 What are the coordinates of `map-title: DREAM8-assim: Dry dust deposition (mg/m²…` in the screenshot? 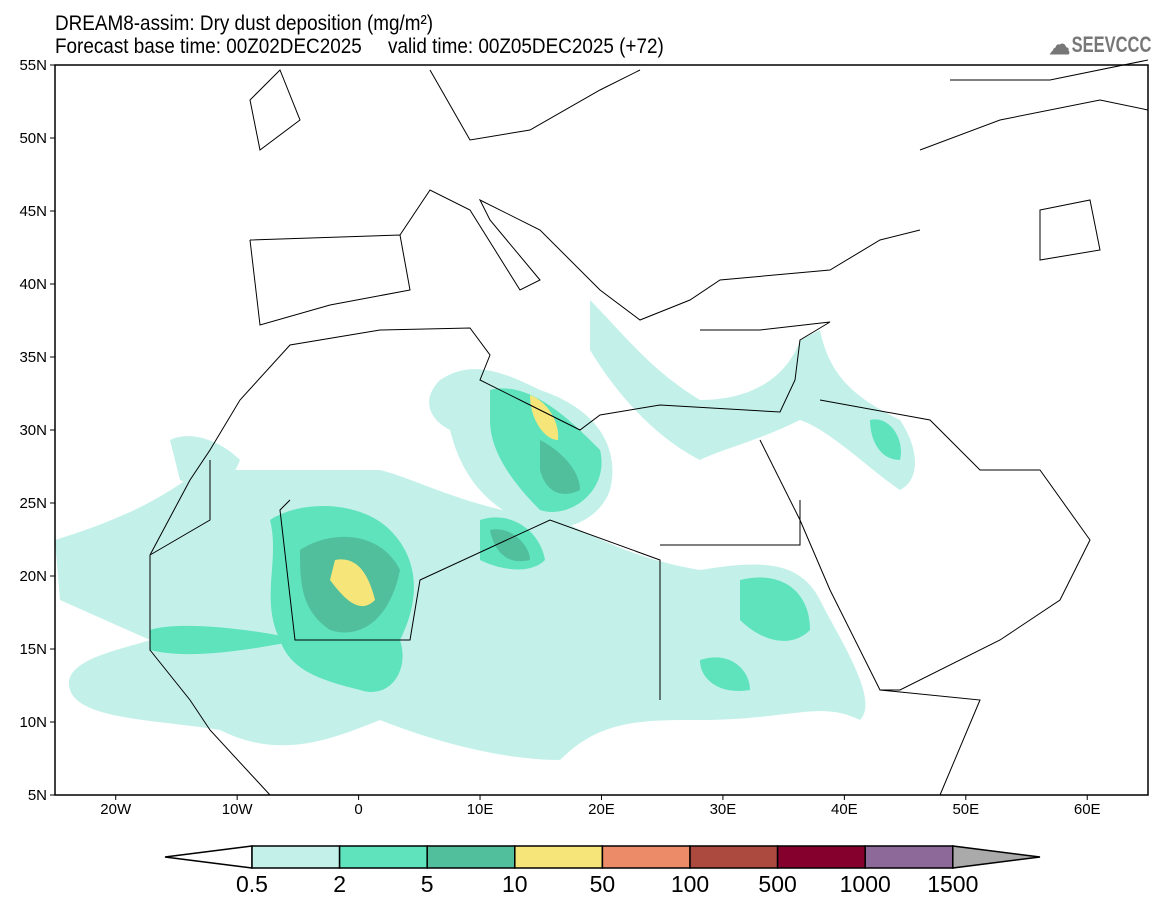 It's located at (244, 23).